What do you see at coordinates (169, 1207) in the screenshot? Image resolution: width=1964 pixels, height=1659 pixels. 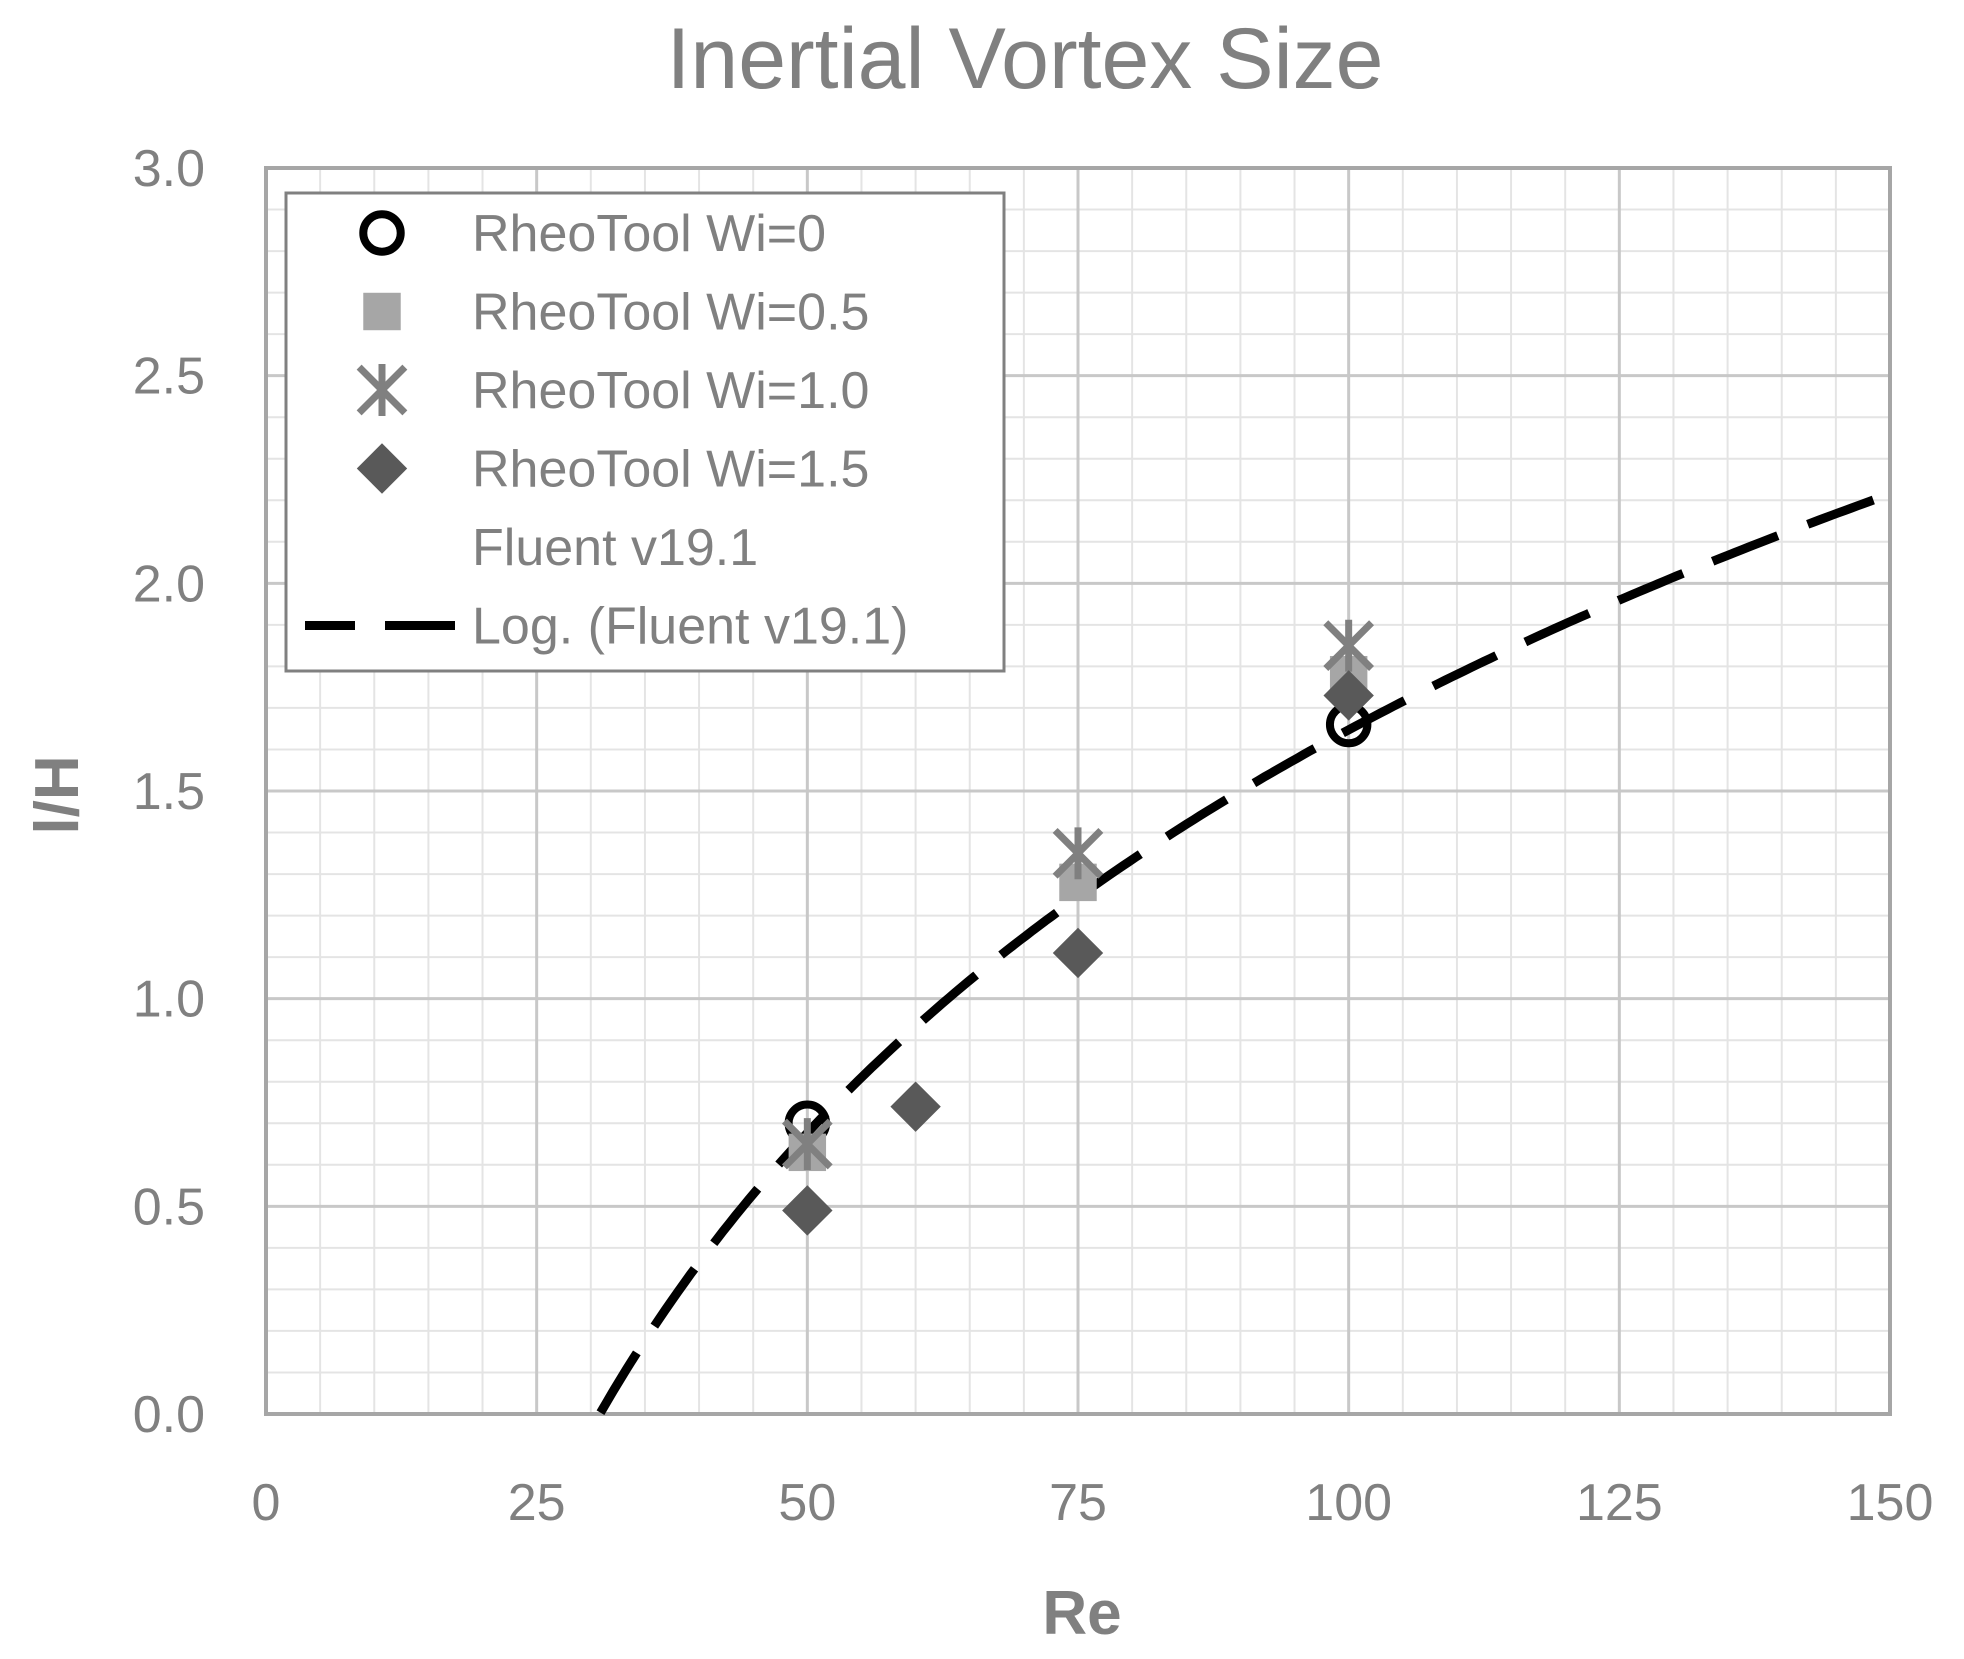 I see `y-tick-label: 0.5` at bounding box center [169, 1207].